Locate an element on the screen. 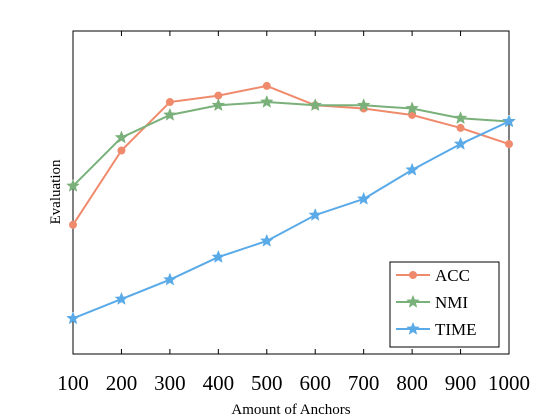 The height and width of the screenshot is (420, 560). x-tick-label: 700 is located at coordinates (364, 383).